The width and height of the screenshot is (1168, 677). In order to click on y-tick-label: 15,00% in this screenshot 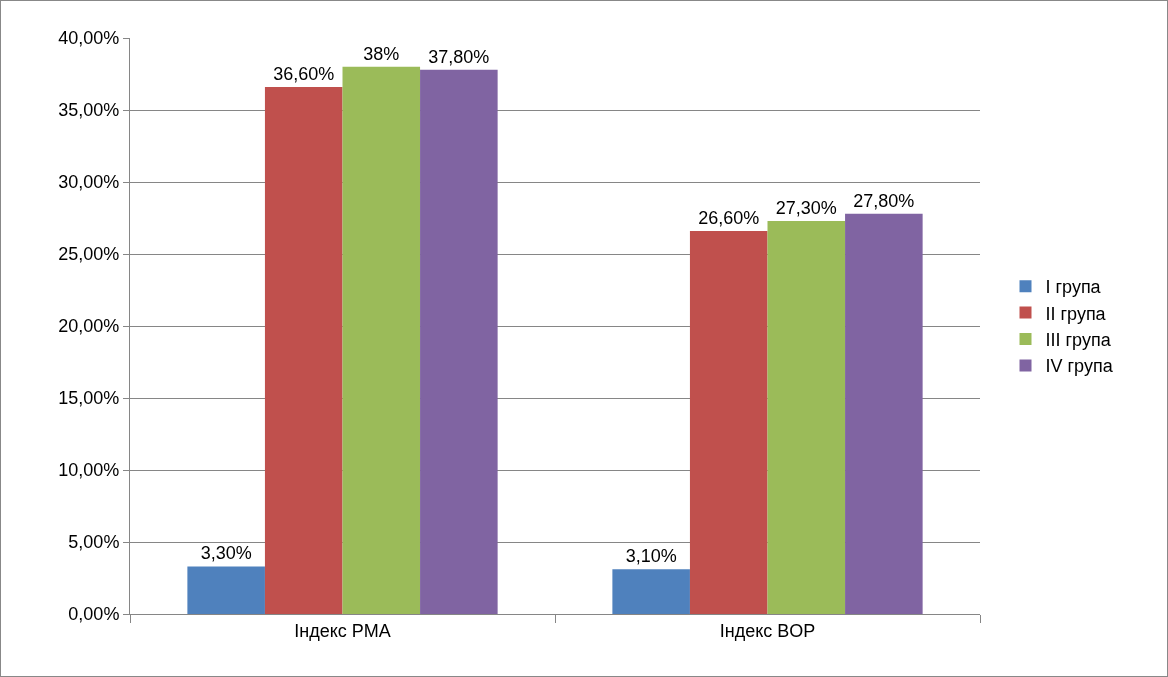, I will do `click(89, 398)`.